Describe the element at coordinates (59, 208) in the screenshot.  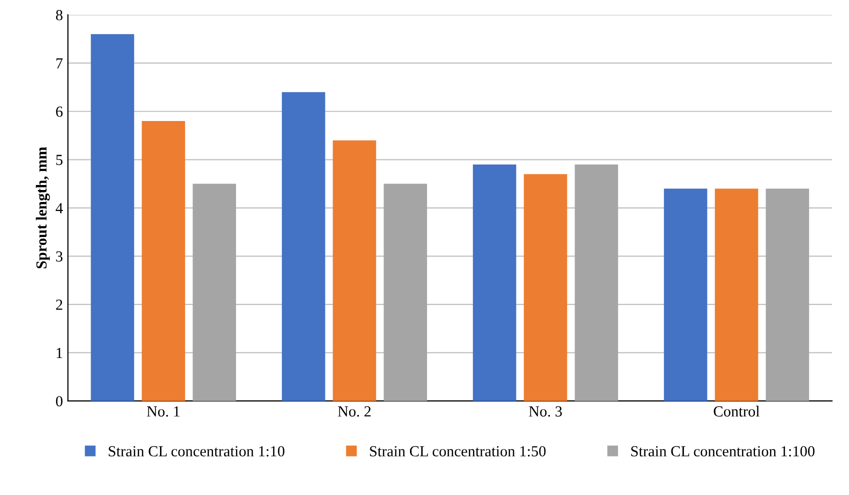
I see `y-tick-label: 4` at that location.